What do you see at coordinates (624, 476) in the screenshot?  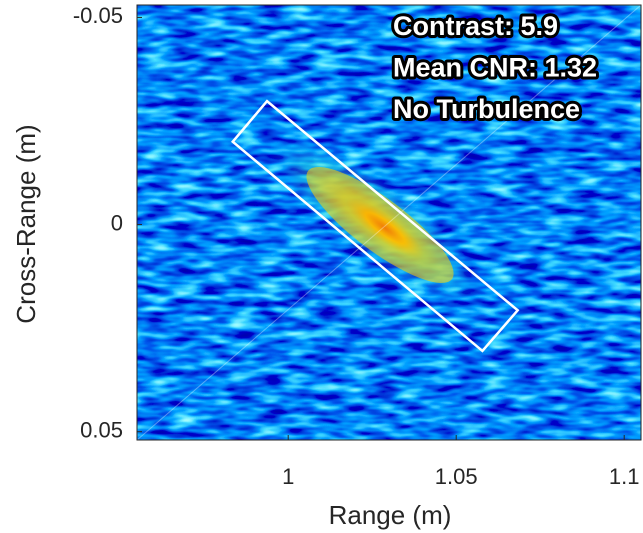 I see `x-tick-label: 1.1` at bounding box center [624, 476].